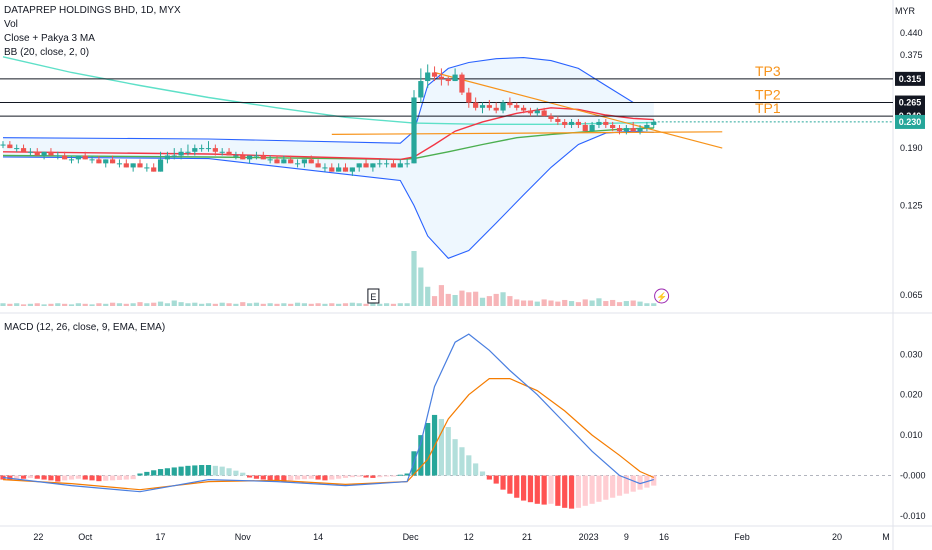  I want to click on level-label-tp2: TP2, so click(768, 95).